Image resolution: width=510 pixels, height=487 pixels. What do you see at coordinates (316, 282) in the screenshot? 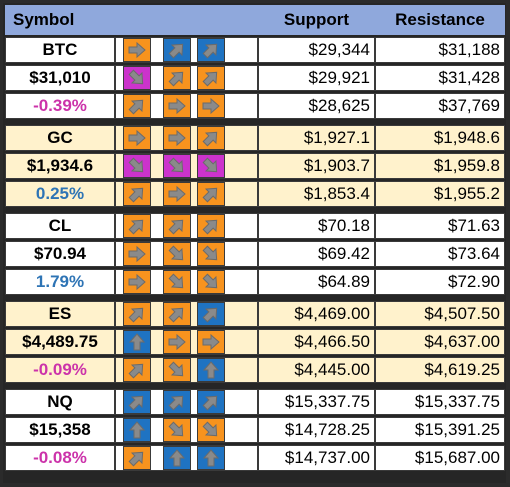
I see `support-cell: $64.89` at bounding box center [316, 282].